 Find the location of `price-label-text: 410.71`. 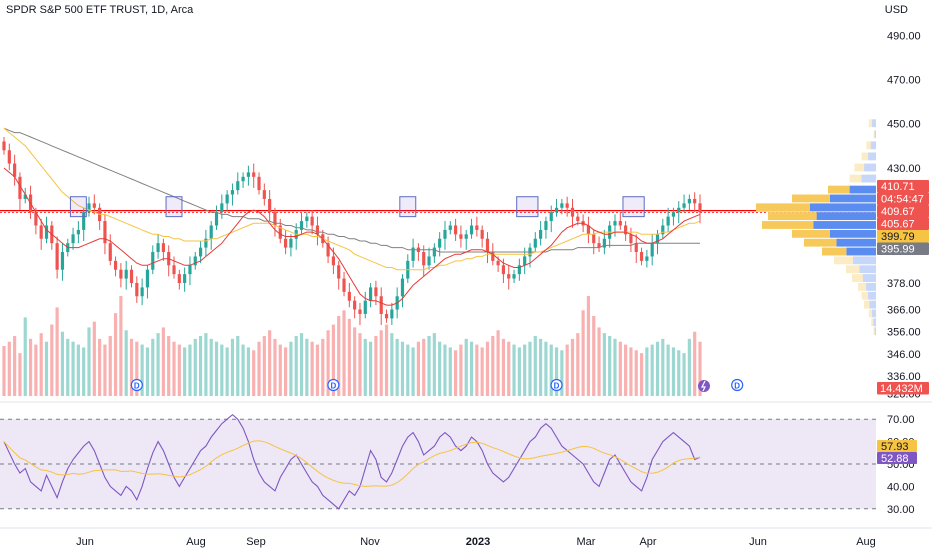

price-label-text: 410.71 is located at coordinates (898, 187).